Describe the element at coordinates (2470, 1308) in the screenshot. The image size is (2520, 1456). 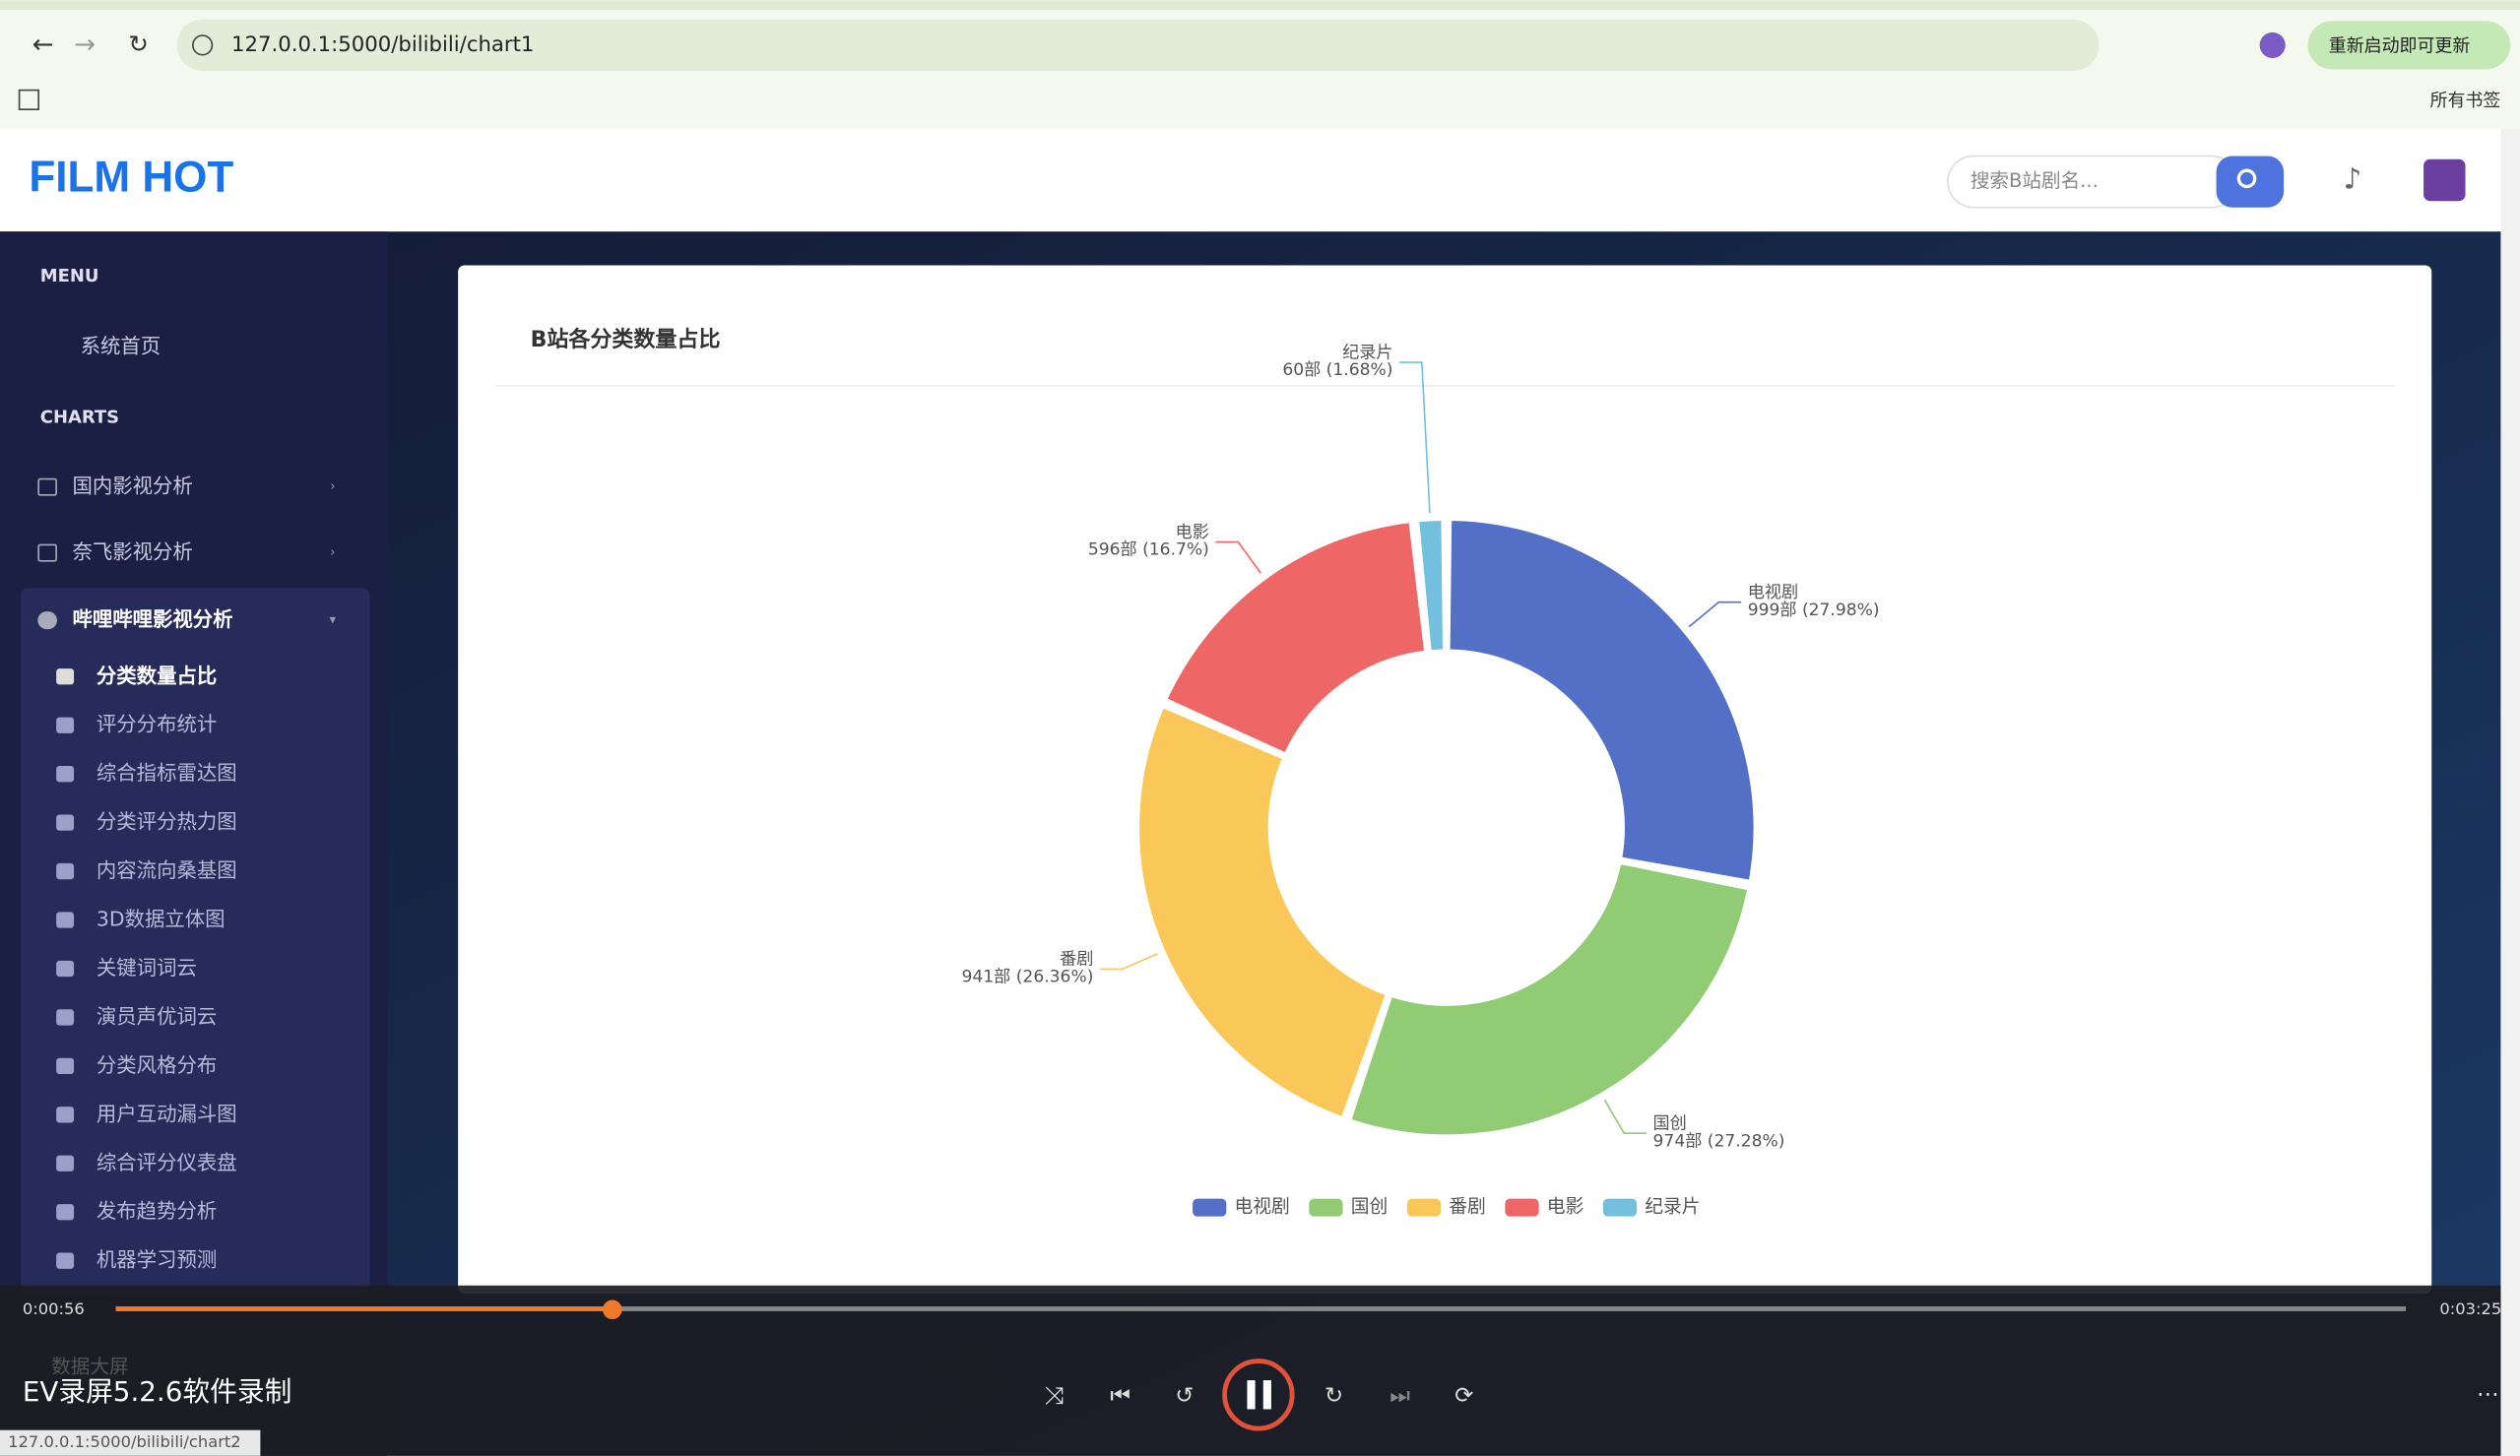
I see `duration: 0:03:25` at that location.